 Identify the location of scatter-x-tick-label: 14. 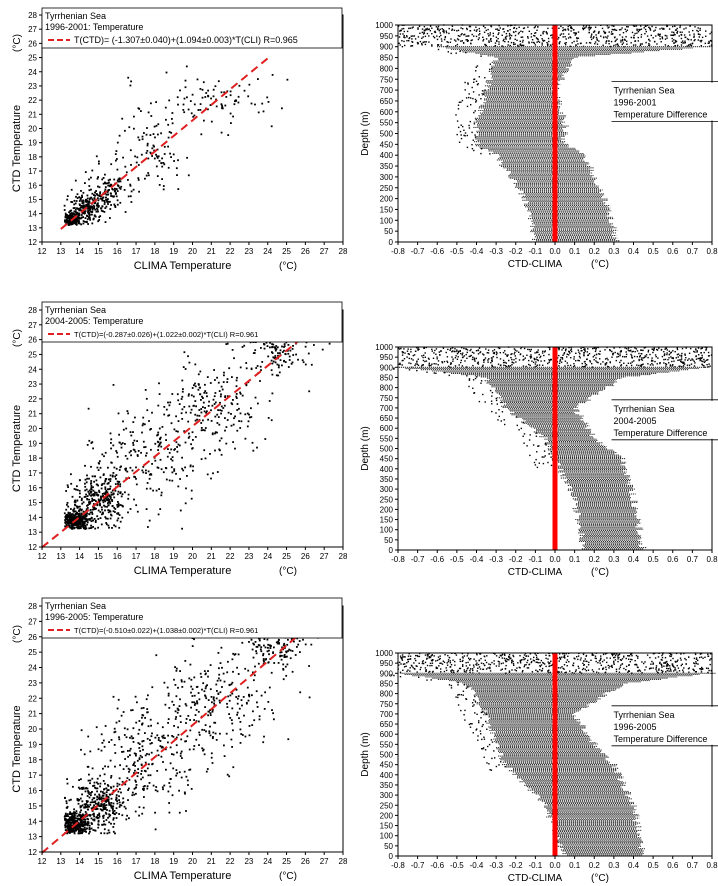
(79, 251).